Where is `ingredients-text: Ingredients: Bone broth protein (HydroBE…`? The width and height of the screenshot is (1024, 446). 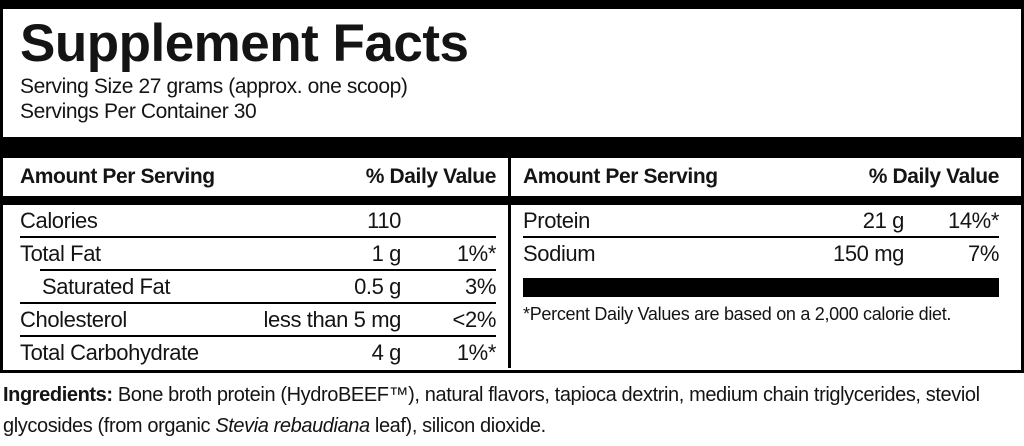 ingredients-text: Ingredients: Bone broth protein (HydroBE… is located at coordinates (512, 411).